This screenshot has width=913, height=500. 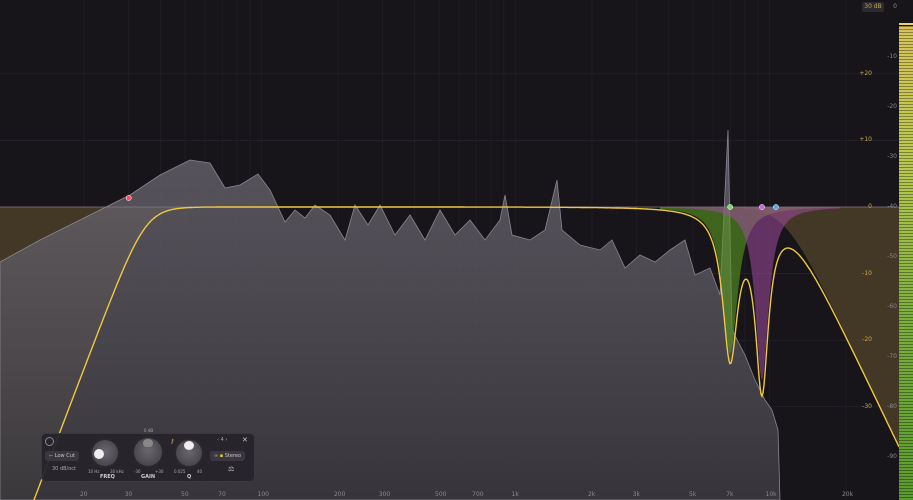 What do you see at coordinates (159, 471) in the screenshot?
I see `gain-max: +30` at bounding box center [159, 471].